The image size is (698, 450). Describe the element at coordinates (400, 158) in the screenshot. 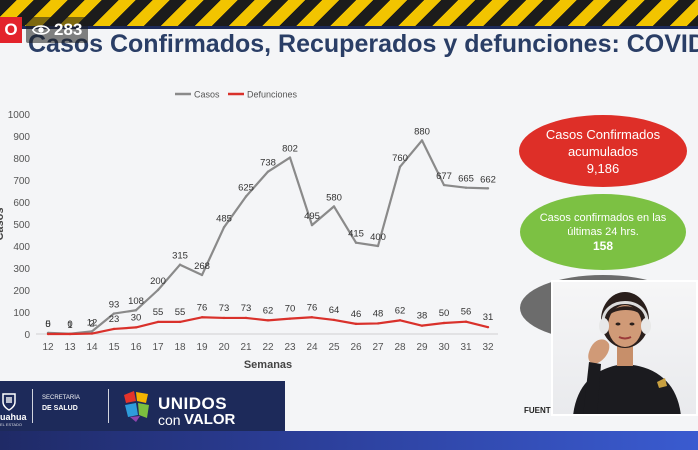

I see `data-label-casos: 760` at that location.